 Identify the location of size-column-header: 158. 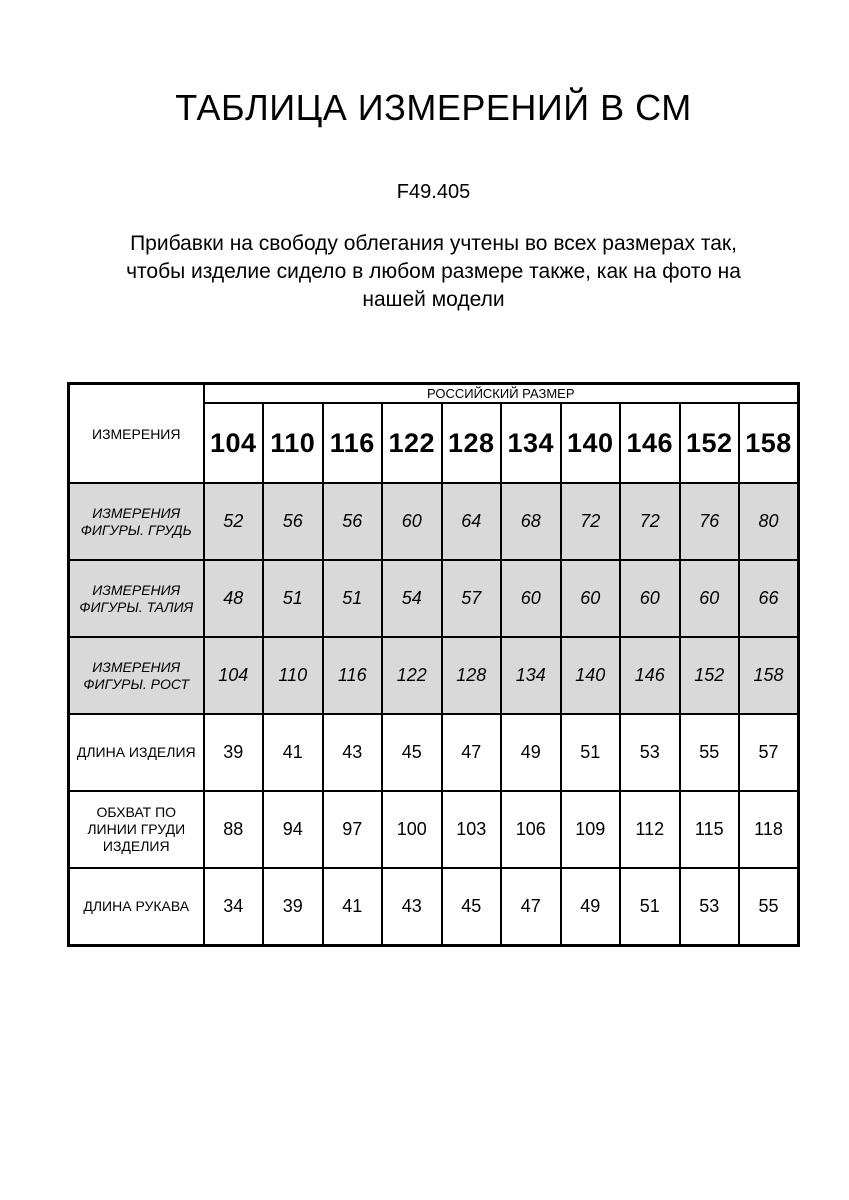
(769, 443).